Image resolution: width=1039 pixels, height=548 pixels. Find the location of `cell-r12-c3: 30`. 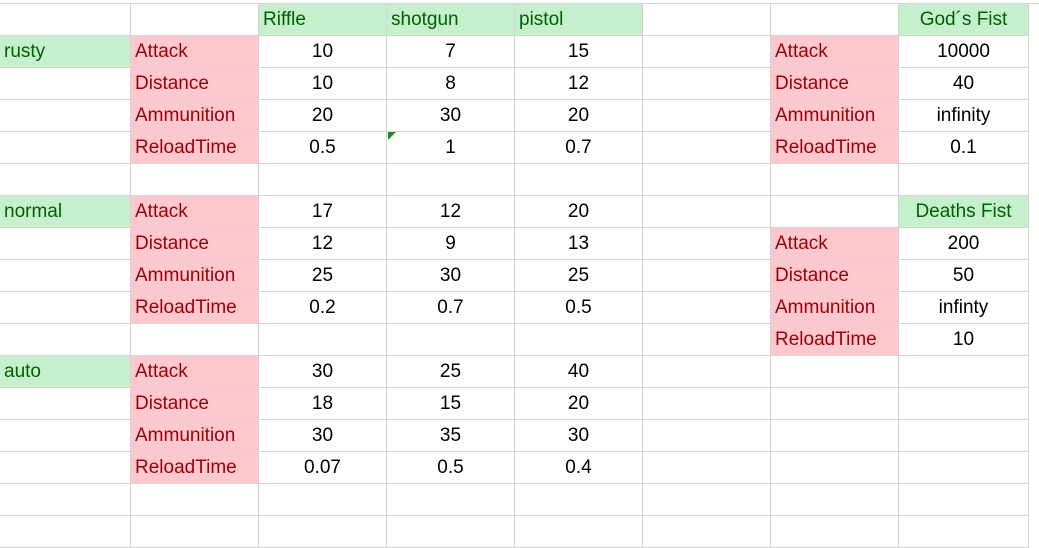

cell-r12-c3: 30 is located at coordinates (323, 372).